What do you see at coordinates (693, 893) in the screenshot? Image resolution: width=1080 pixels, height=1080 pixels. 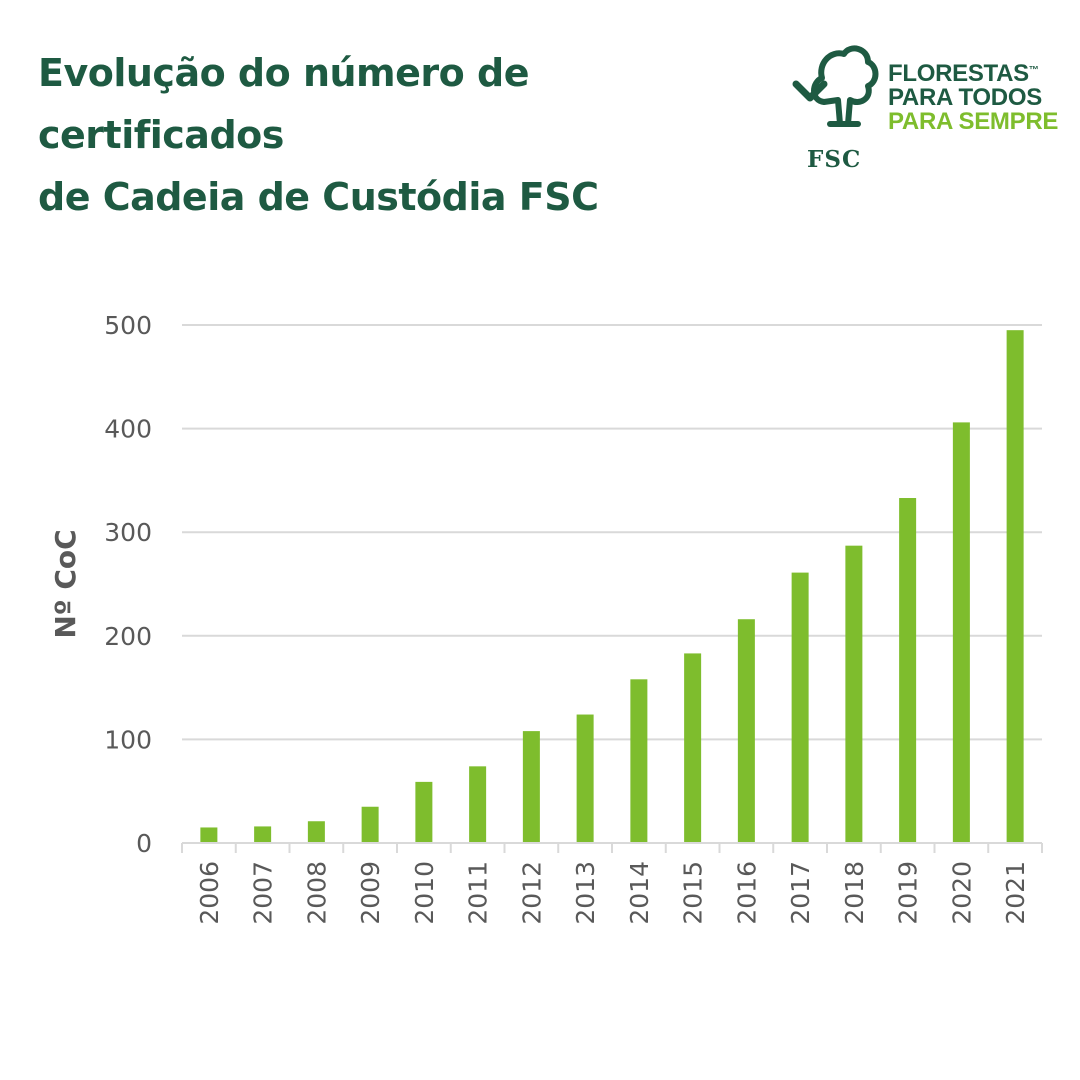 I see `x-tick-label: 2015` at bounding box center [693, 893].